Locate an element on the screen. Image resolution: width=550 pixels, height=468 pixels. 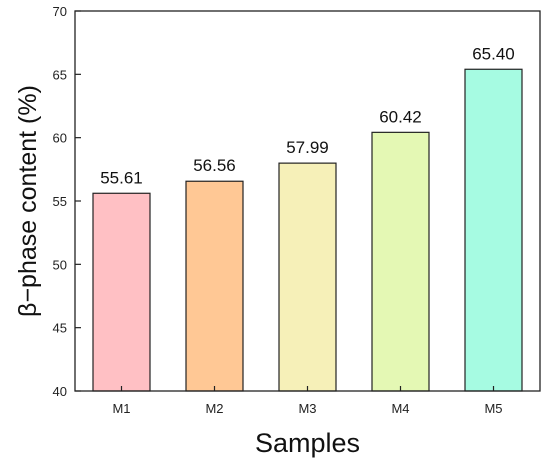
y-tick-label: 50 is located at coordinates (60, 264).